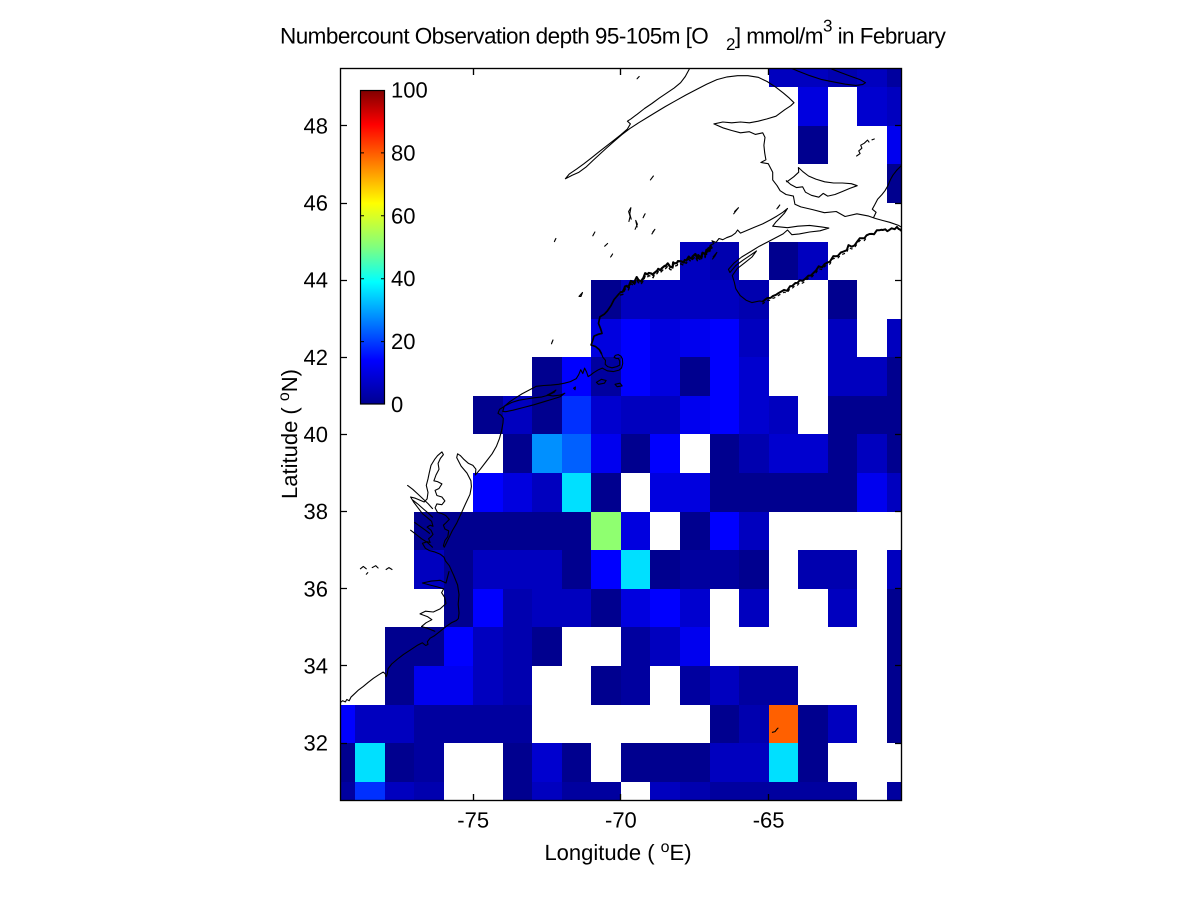 Image resolution: width=1200 pixels, height=900 pixels. I want to click on svg-text: -70, so click(621, 820).